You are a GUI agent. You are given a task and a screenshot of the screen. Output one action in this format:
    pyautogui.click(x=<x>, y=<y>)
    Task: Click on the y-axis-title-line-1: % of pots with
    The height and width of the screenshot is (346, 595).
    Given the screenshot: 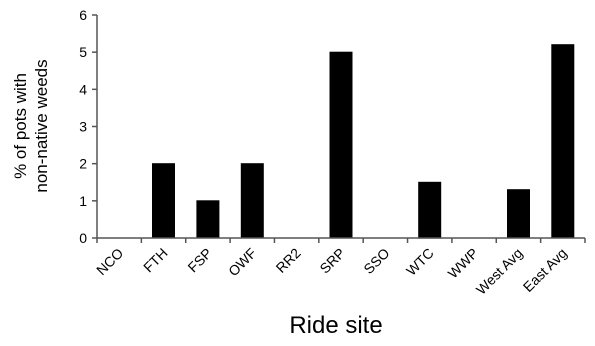 What is the action you would take?
    pyautogui.click(x=20, y=126)
    